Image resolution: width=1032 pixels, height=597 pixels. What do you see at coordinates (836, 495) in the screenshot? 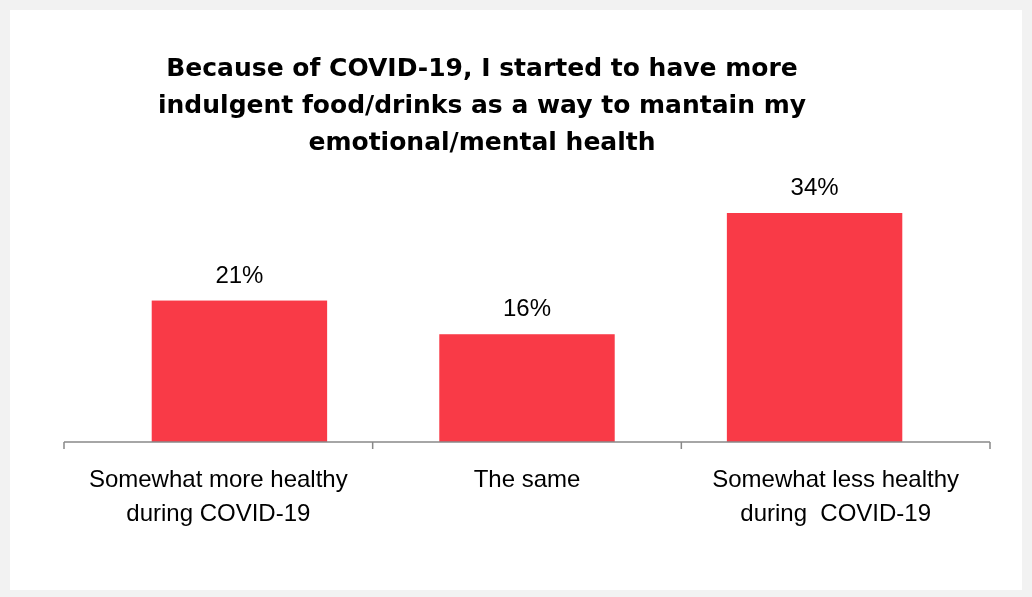
I see `x-tick-label: Somewhat less healthy during COVID-19` at bounding box center [836, 495].